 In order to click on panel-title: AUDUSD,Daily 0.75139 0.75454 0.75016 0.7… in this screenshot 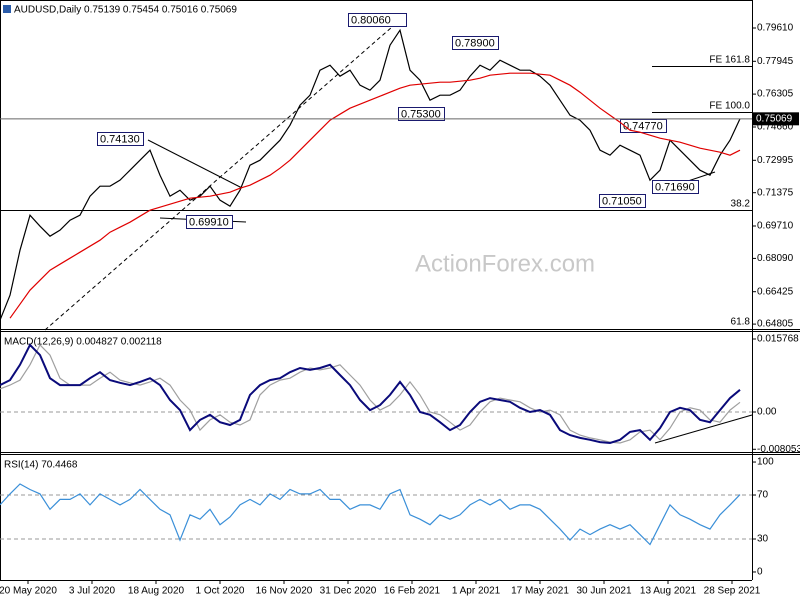, I will do `click(125, 10)`.